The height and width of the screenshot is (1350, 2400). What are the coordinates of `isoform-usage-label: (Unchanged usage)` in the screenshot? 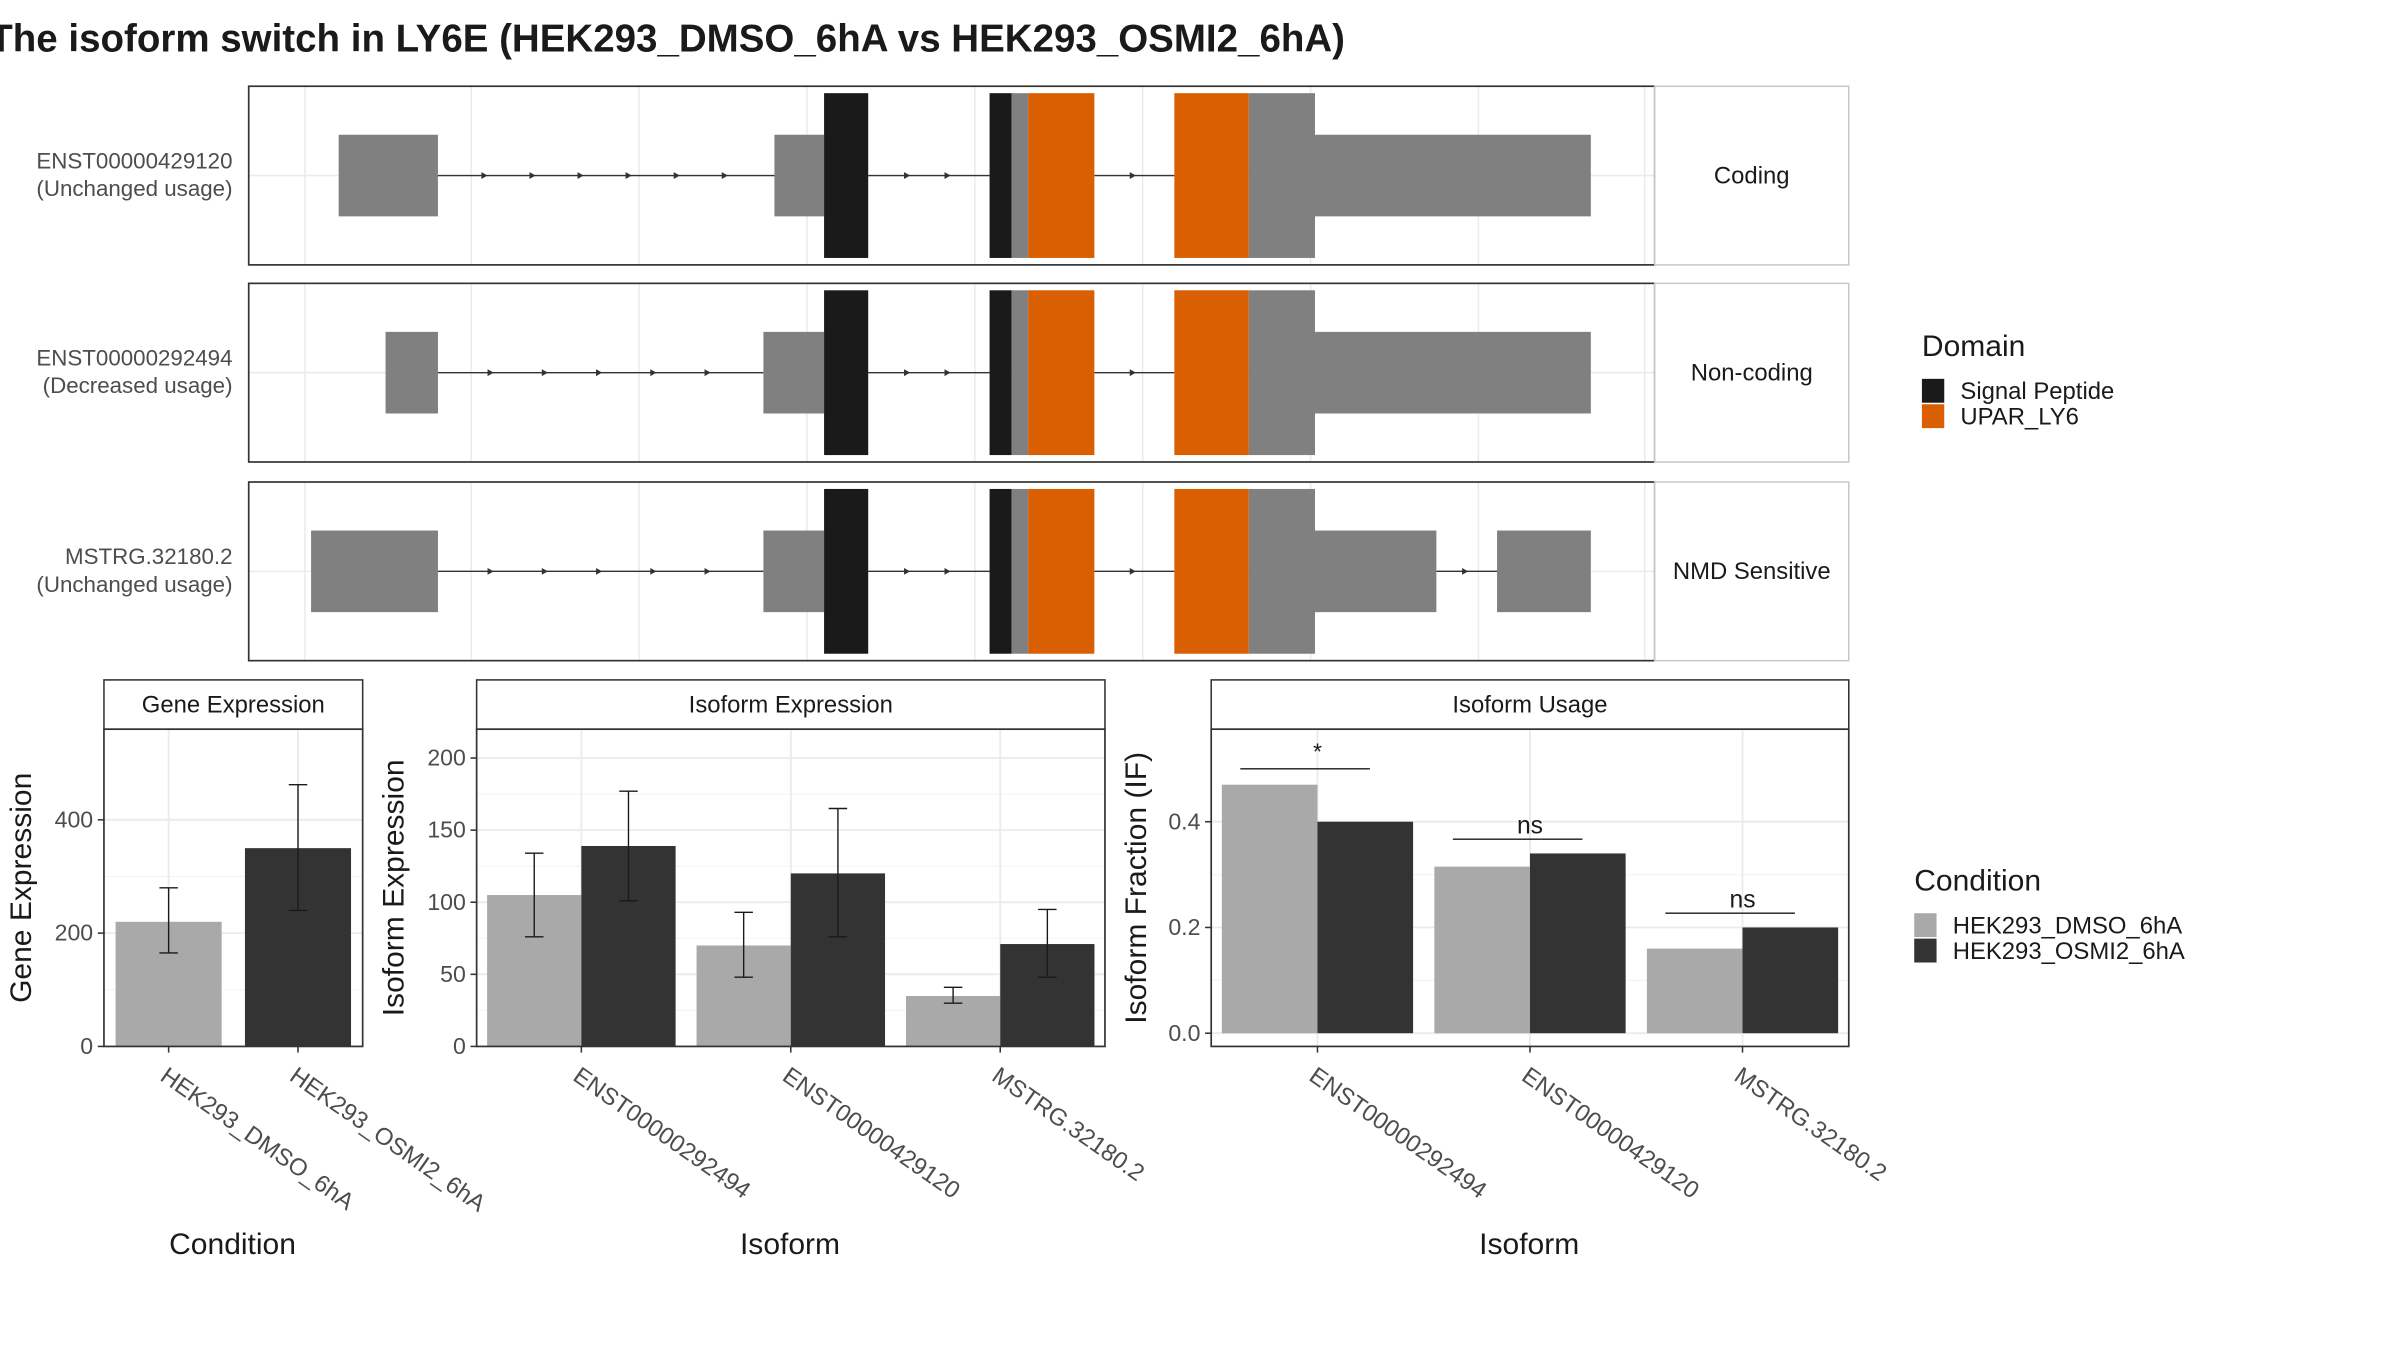 It's located at (134, 584).